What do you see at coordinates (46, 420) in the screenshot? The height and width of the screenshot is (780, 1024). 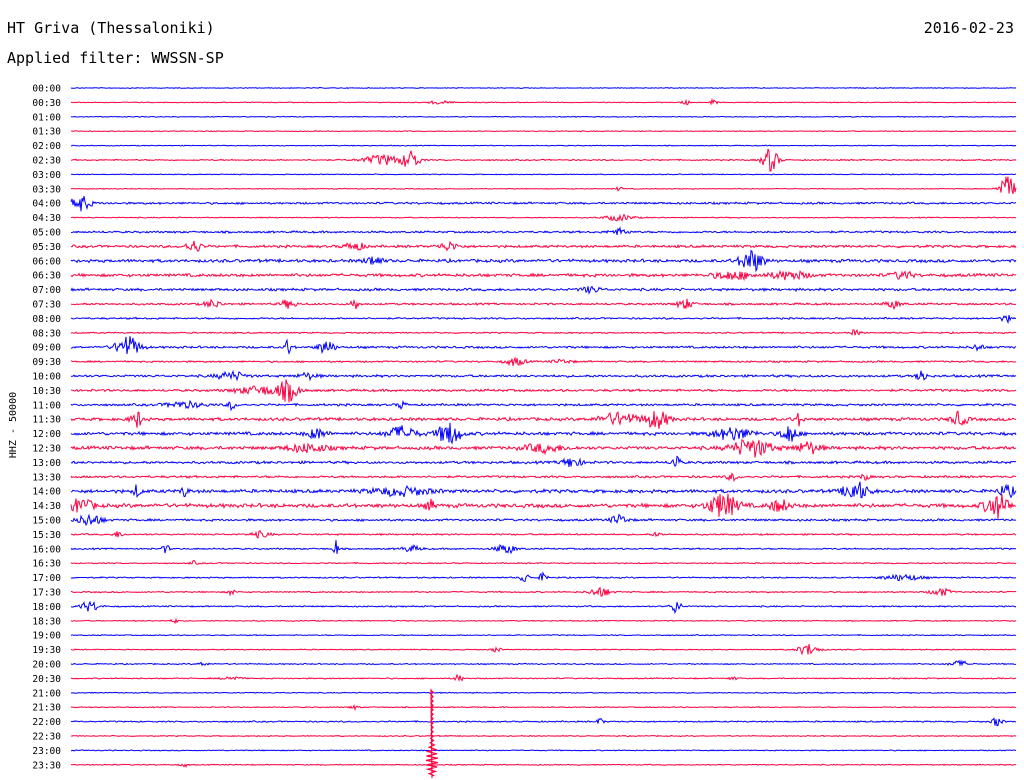 I see `time-label: 11:30` at bounding box center [46, 420].